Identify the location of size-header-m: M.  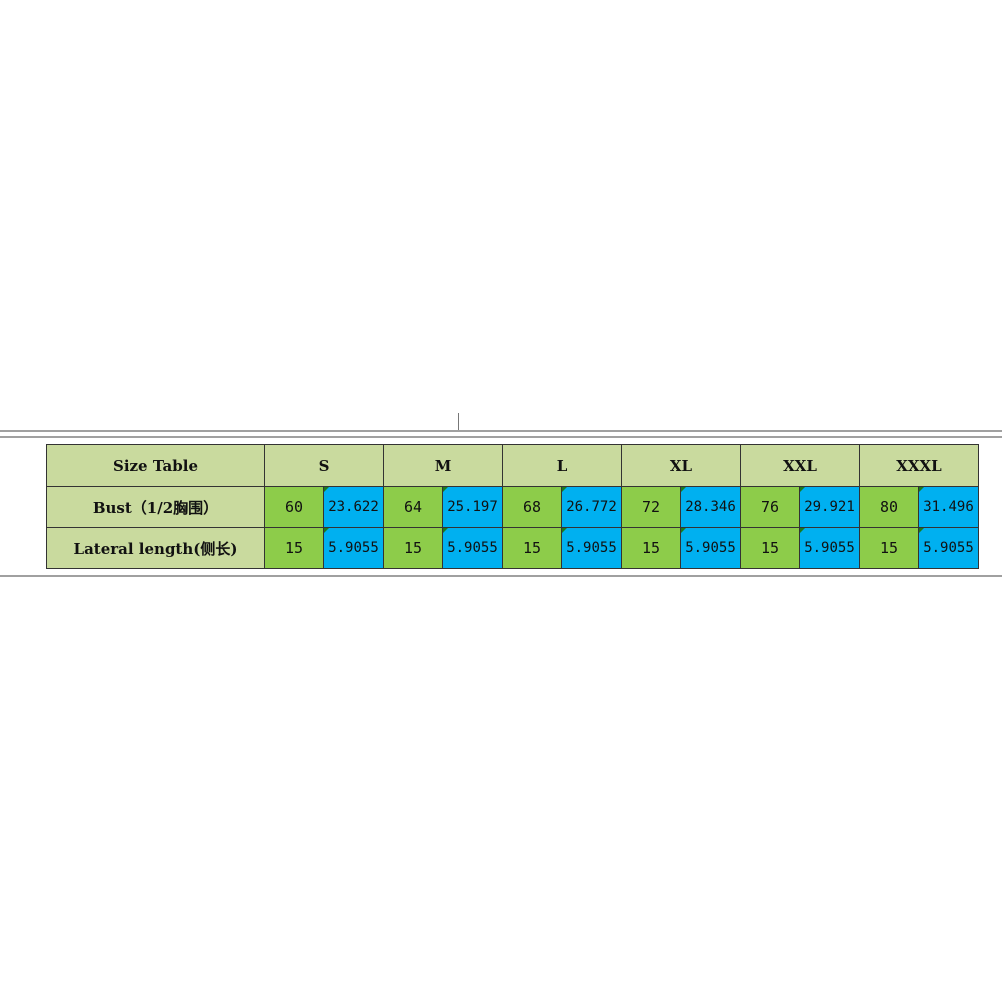
(443, 465).